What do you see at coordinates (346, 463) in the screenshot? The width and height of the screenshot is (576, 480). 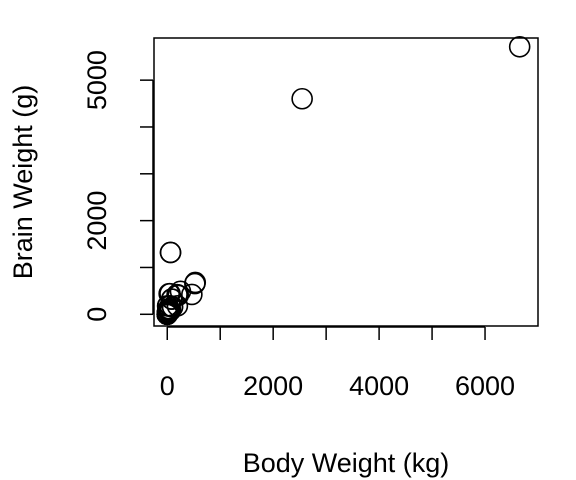 I see `x-axis-label: Body Weight (kg)` at bounding box center [346, 463].